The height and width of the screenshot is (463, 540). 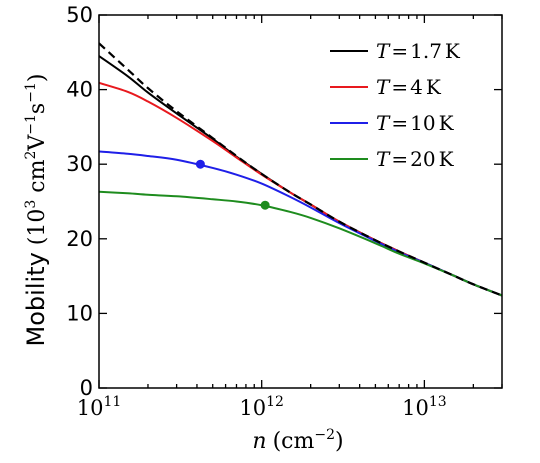 I want to click on y-axis-unit-exp-3: −1, so click(x=31, y=124).